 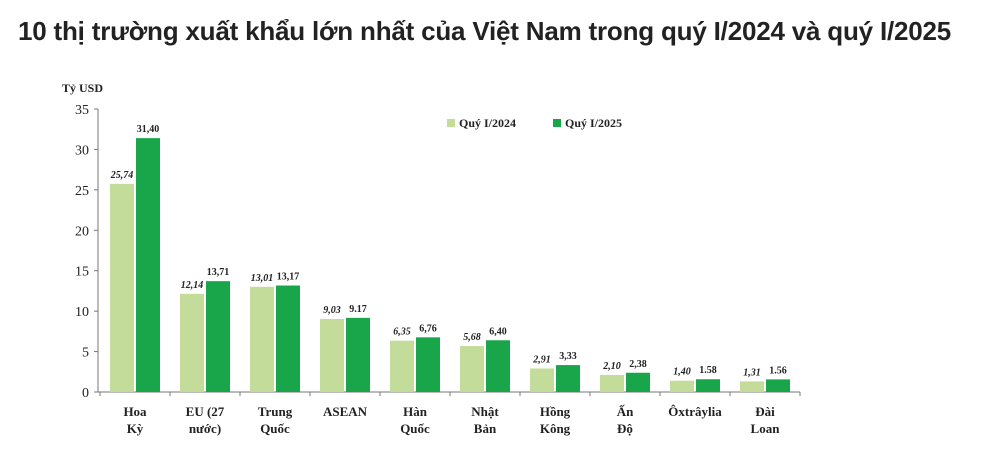 I want to click on category-label: Kông, so click(x=555, y=428).